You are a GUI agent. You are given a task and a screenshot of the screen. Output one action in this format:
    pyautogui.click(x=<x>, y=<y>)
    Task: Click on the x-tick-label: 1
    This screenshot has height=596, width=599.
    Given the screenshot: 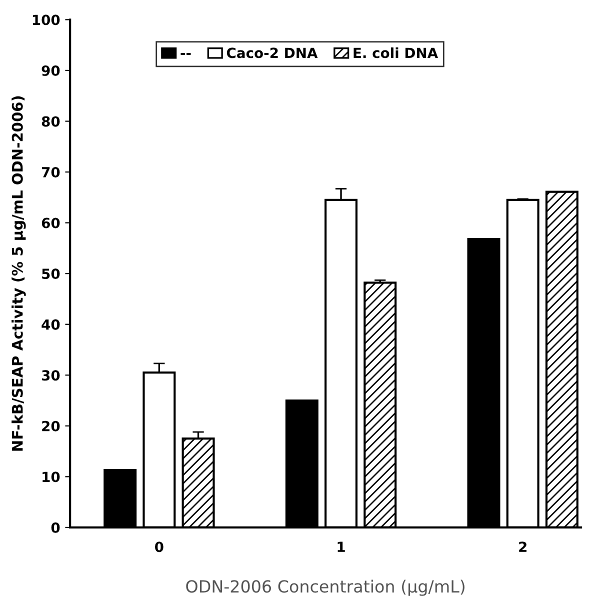 What is the action you would take?
    pyautogui.click(x=341, y=547)
    